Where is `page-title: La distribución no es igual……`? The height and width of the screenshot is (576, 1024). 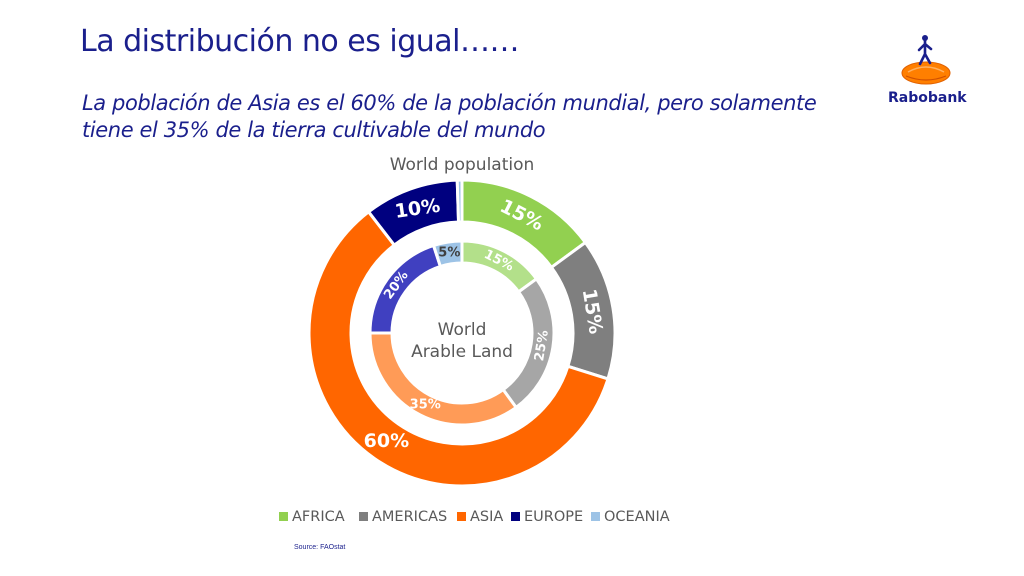 page-title: La distribución no es igual…… is located at coordinates (300, 41).